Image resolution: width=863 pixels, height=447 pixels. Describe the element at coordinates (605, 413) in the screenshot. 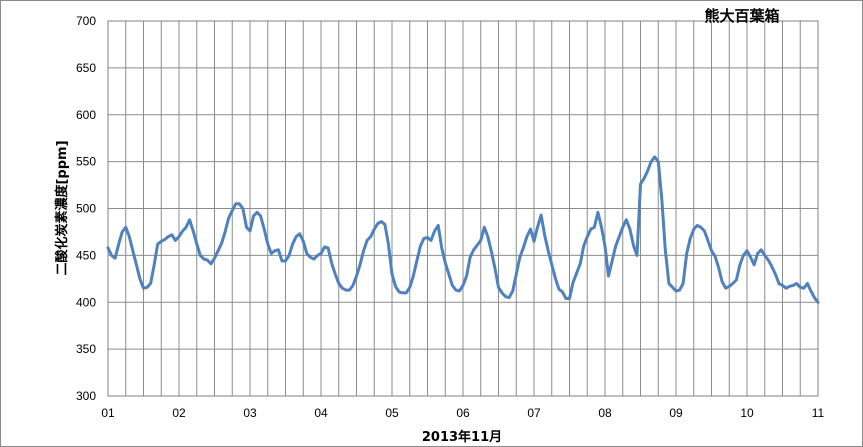

I see `x-tick-label: 08` at that location.